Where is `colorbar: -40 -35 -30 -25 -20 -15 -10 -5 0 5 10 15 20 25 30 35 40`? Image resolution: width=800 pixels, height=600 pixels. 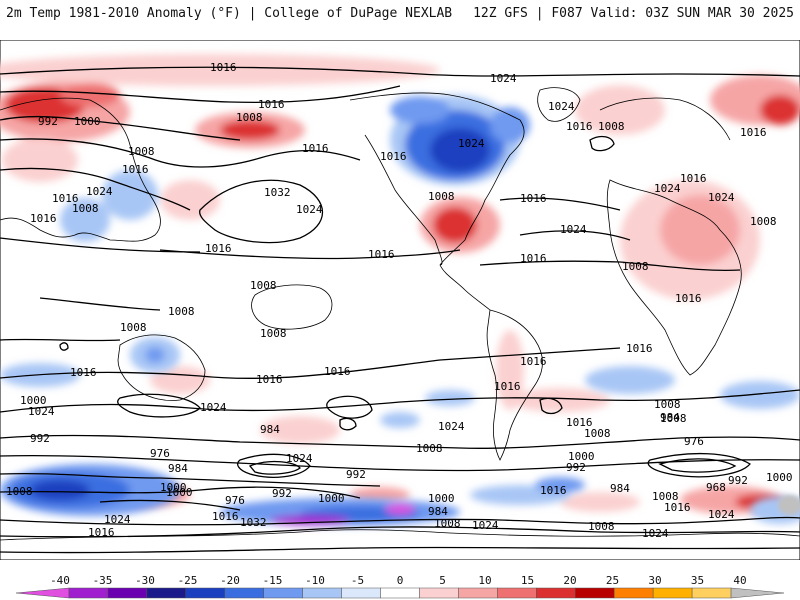
colorbar: -40 -35 -30 -25 -20 -15 -10 -5 0 5 10 15 20 25 30 35 40 is located at coordinates (400, 586).